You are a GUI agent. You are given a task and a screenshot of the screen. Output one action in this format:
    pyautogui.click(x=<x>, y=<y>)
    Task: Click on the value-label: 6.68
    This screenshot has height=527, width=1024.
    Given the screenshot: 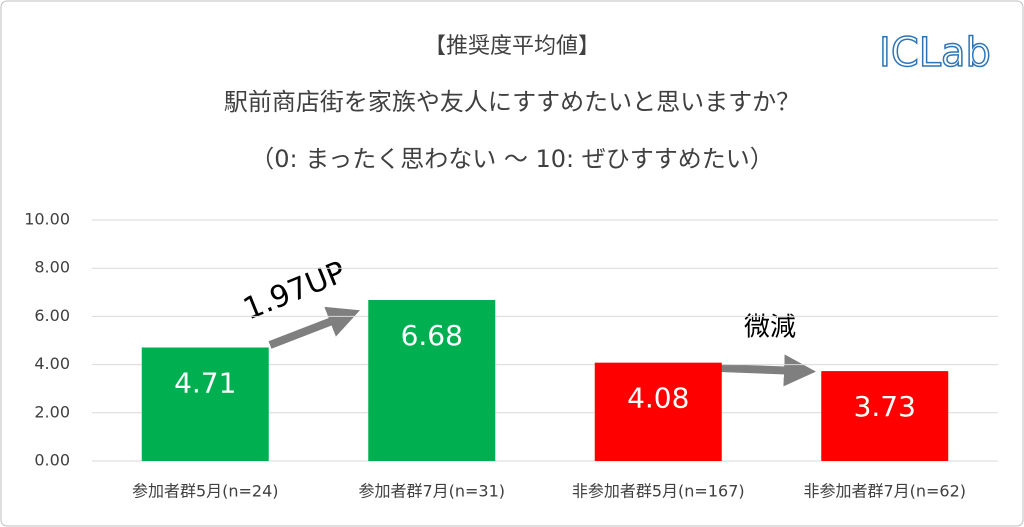 What is the action you would take?
    pyautogui.click(x=432, y=335)
    